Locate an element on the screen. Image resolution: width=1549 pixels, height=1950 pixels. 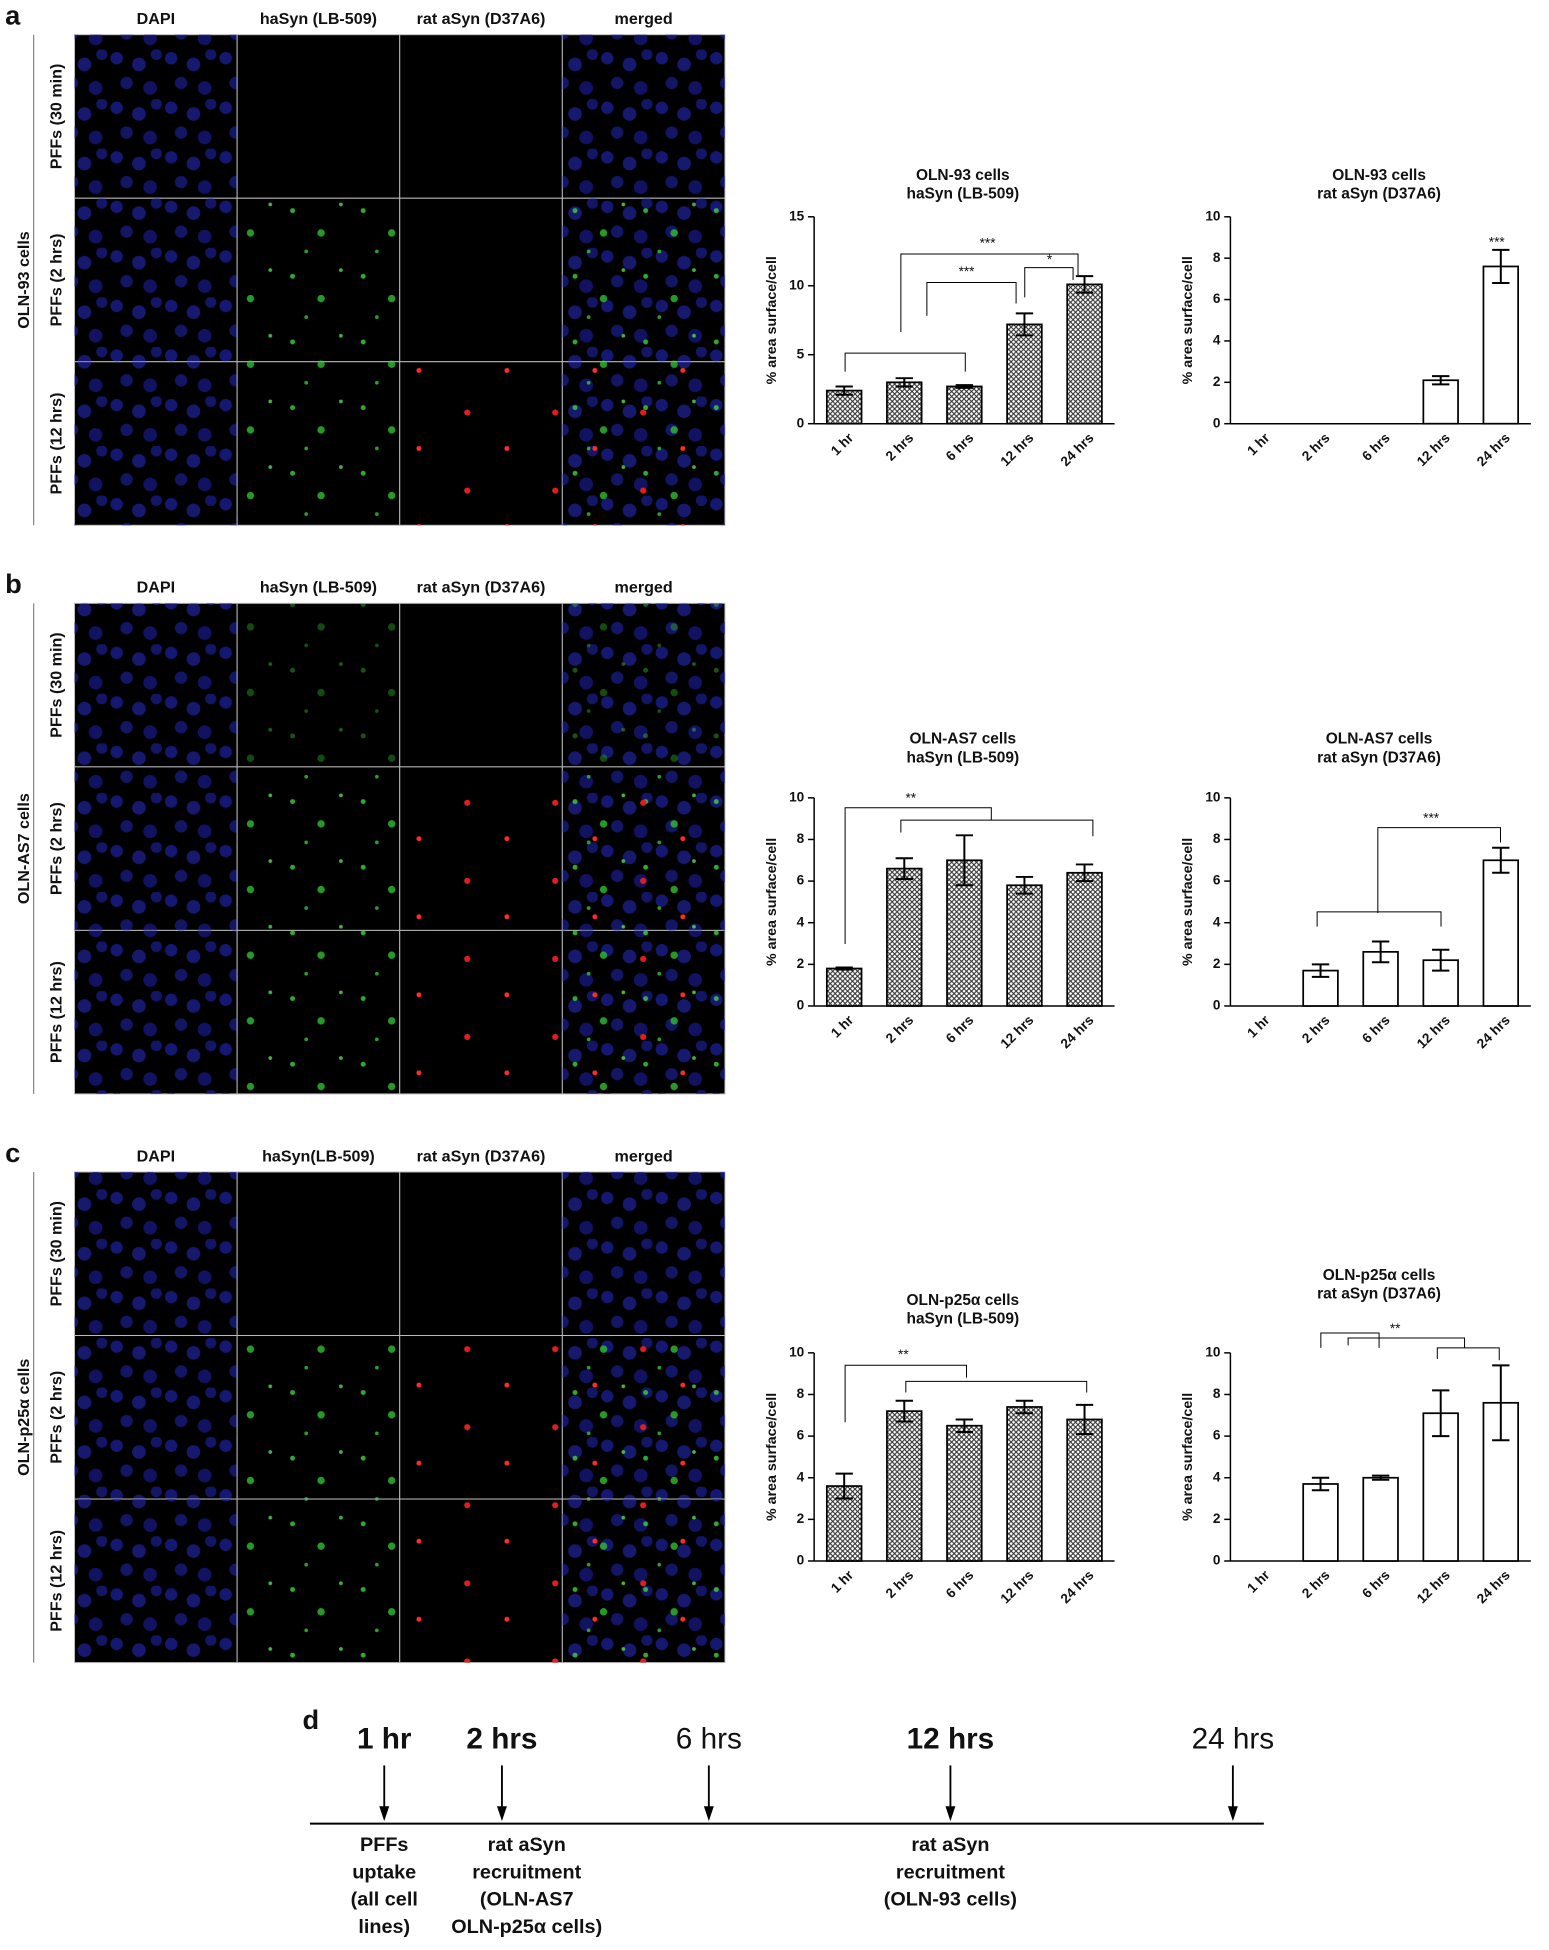
event-note: (OLN-AS7 is located at coordinates (527, 1900).